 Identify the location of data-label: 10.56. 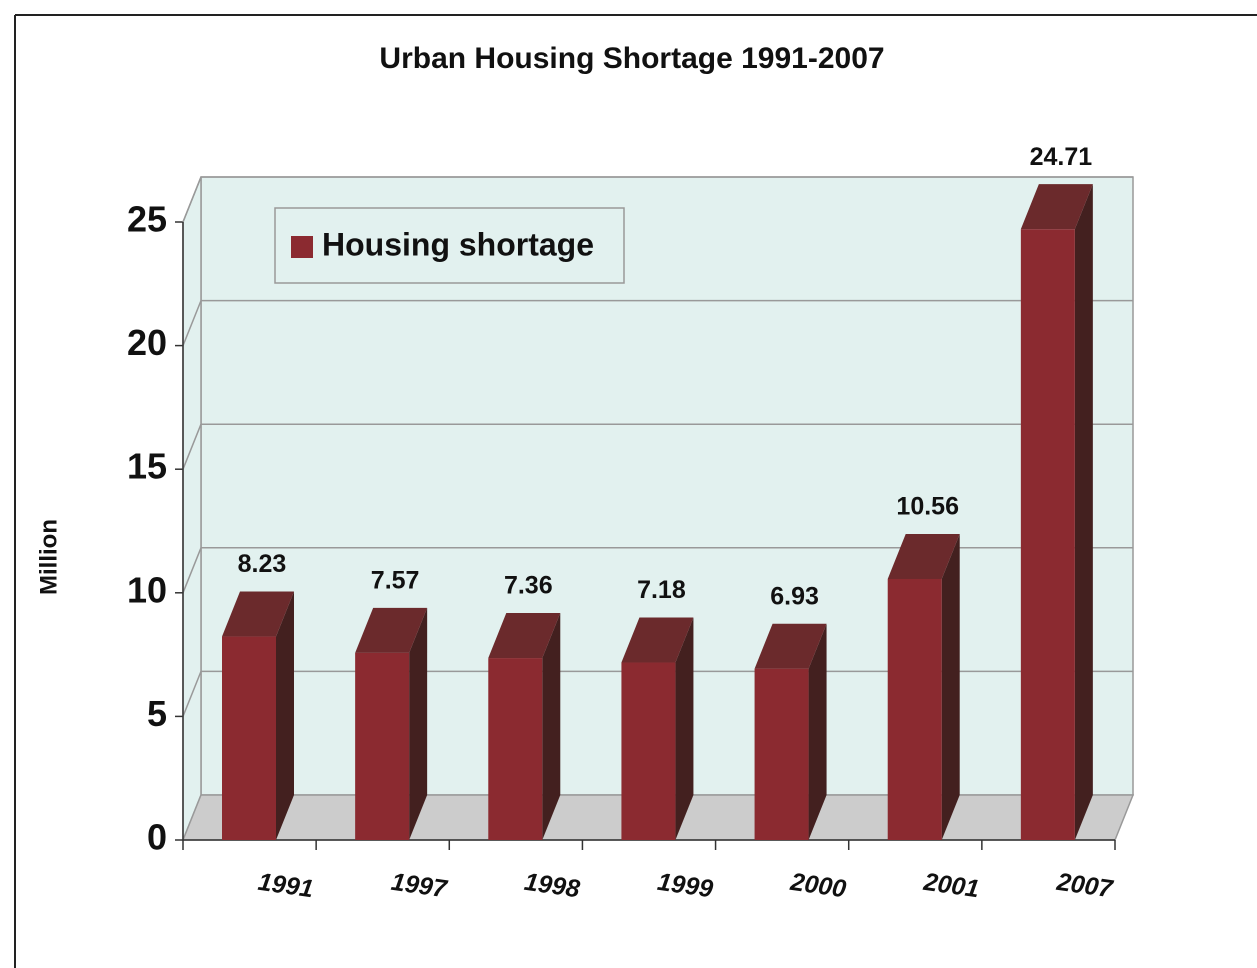
(927, 507).